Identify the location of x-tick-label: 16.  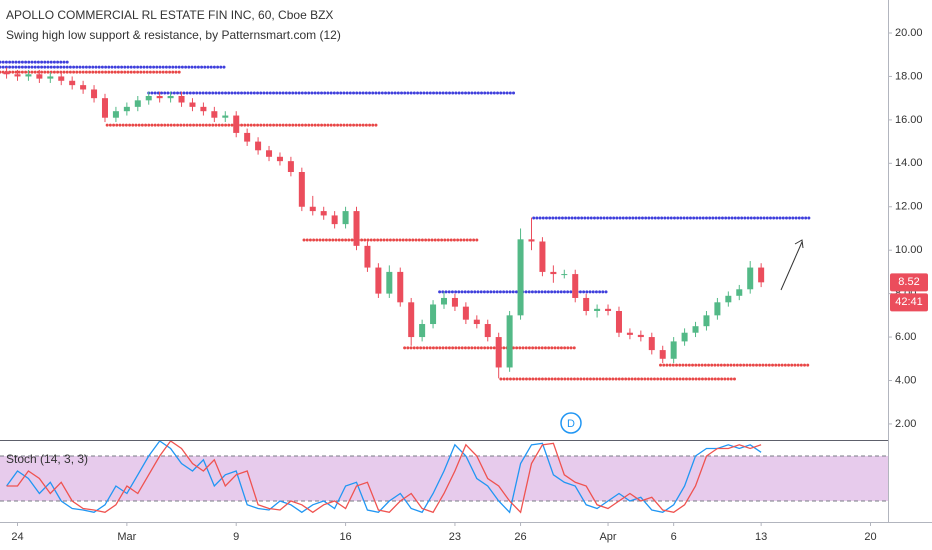
(345, 537).